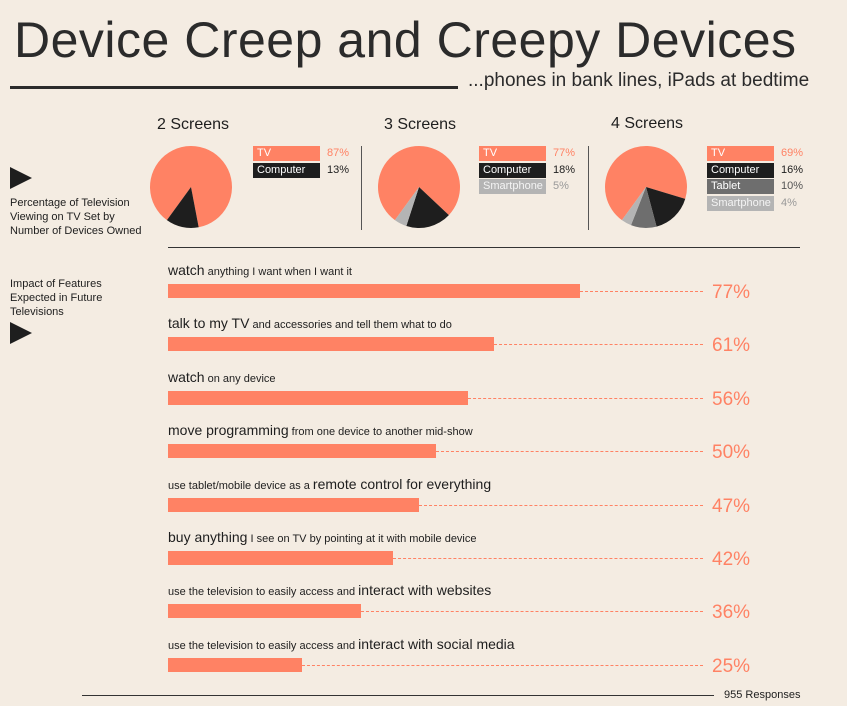  Describe the element at coordinates (792, 169) in the screenshot. I see `legend-value: 16%` at that location.